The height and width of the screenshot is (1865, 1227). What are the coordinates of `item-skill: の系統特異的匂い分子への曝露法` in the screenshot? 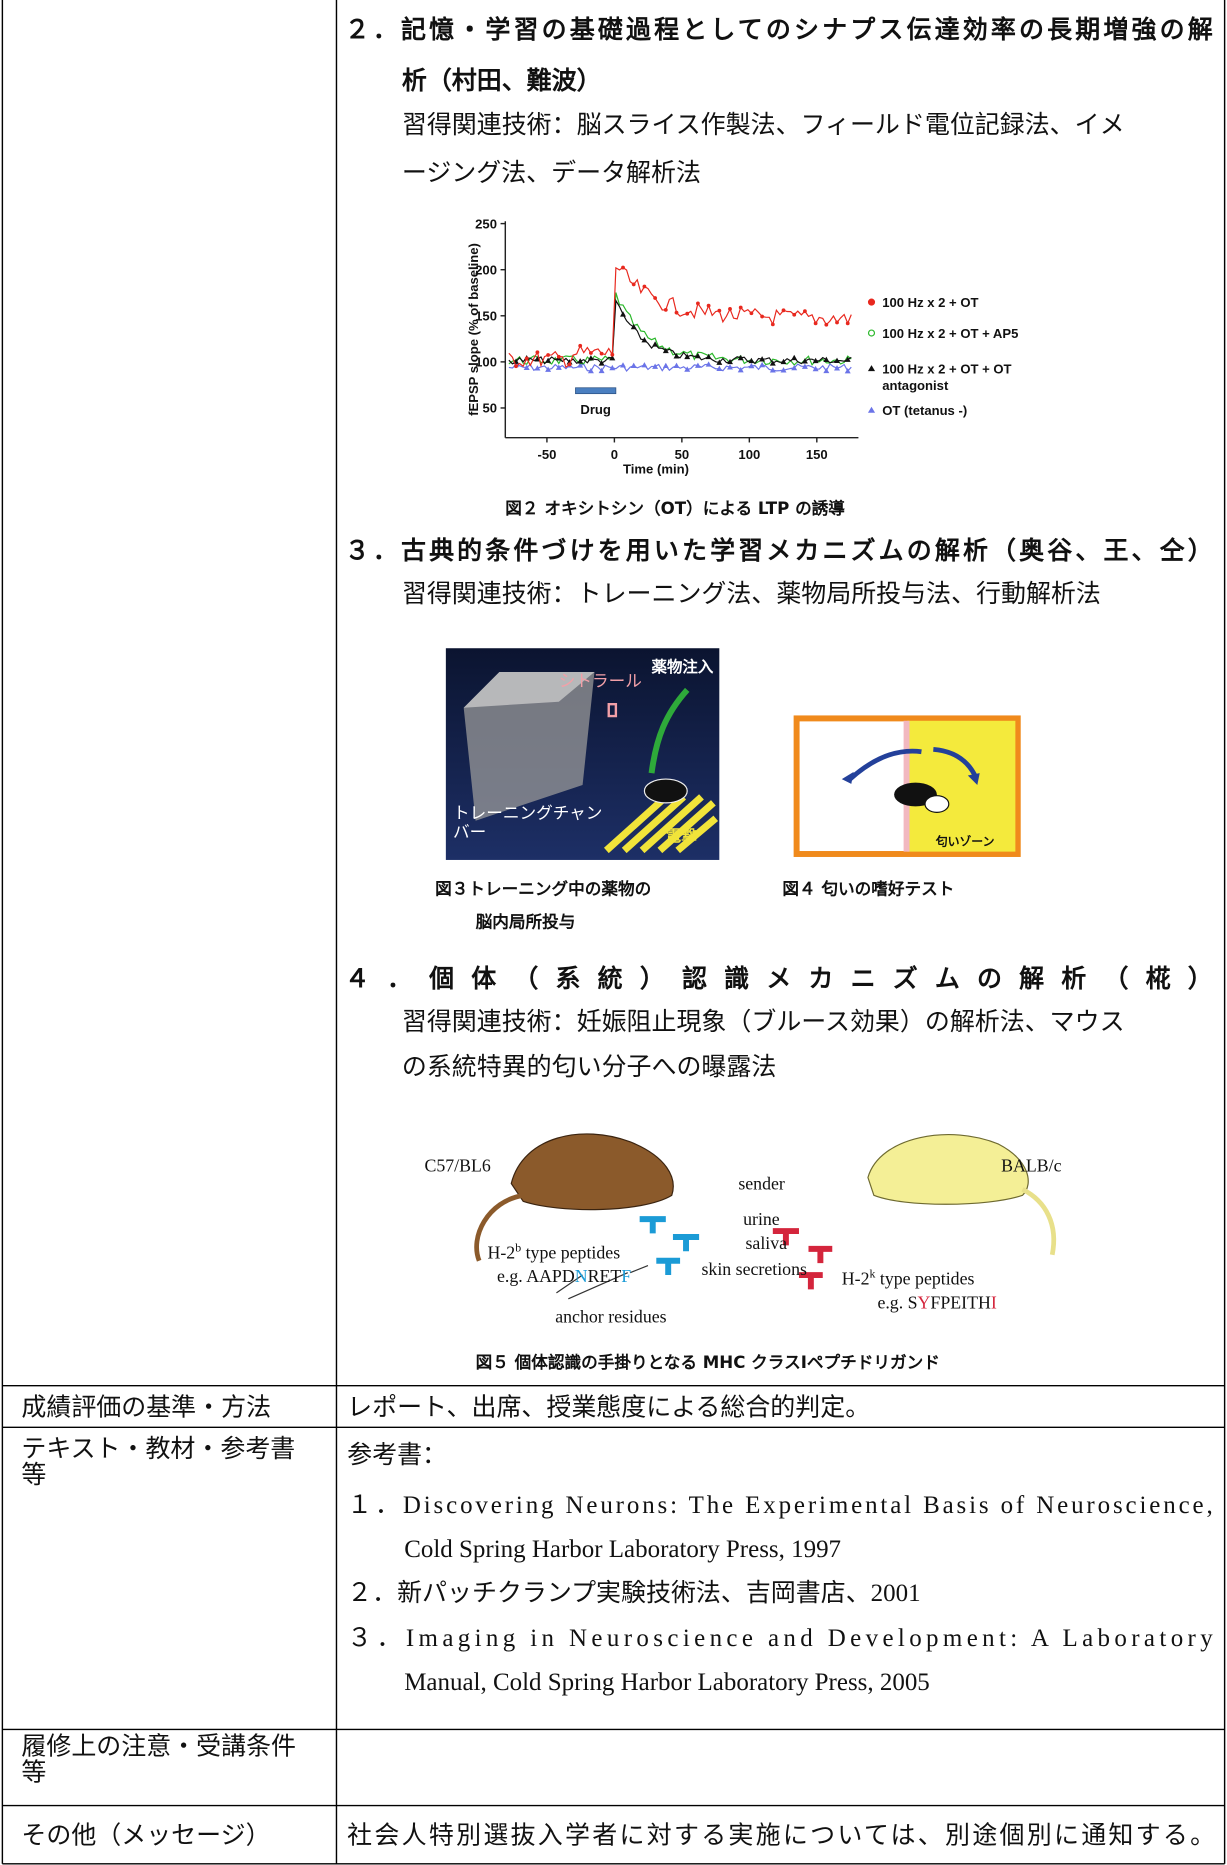 It's located at (589, 1067).